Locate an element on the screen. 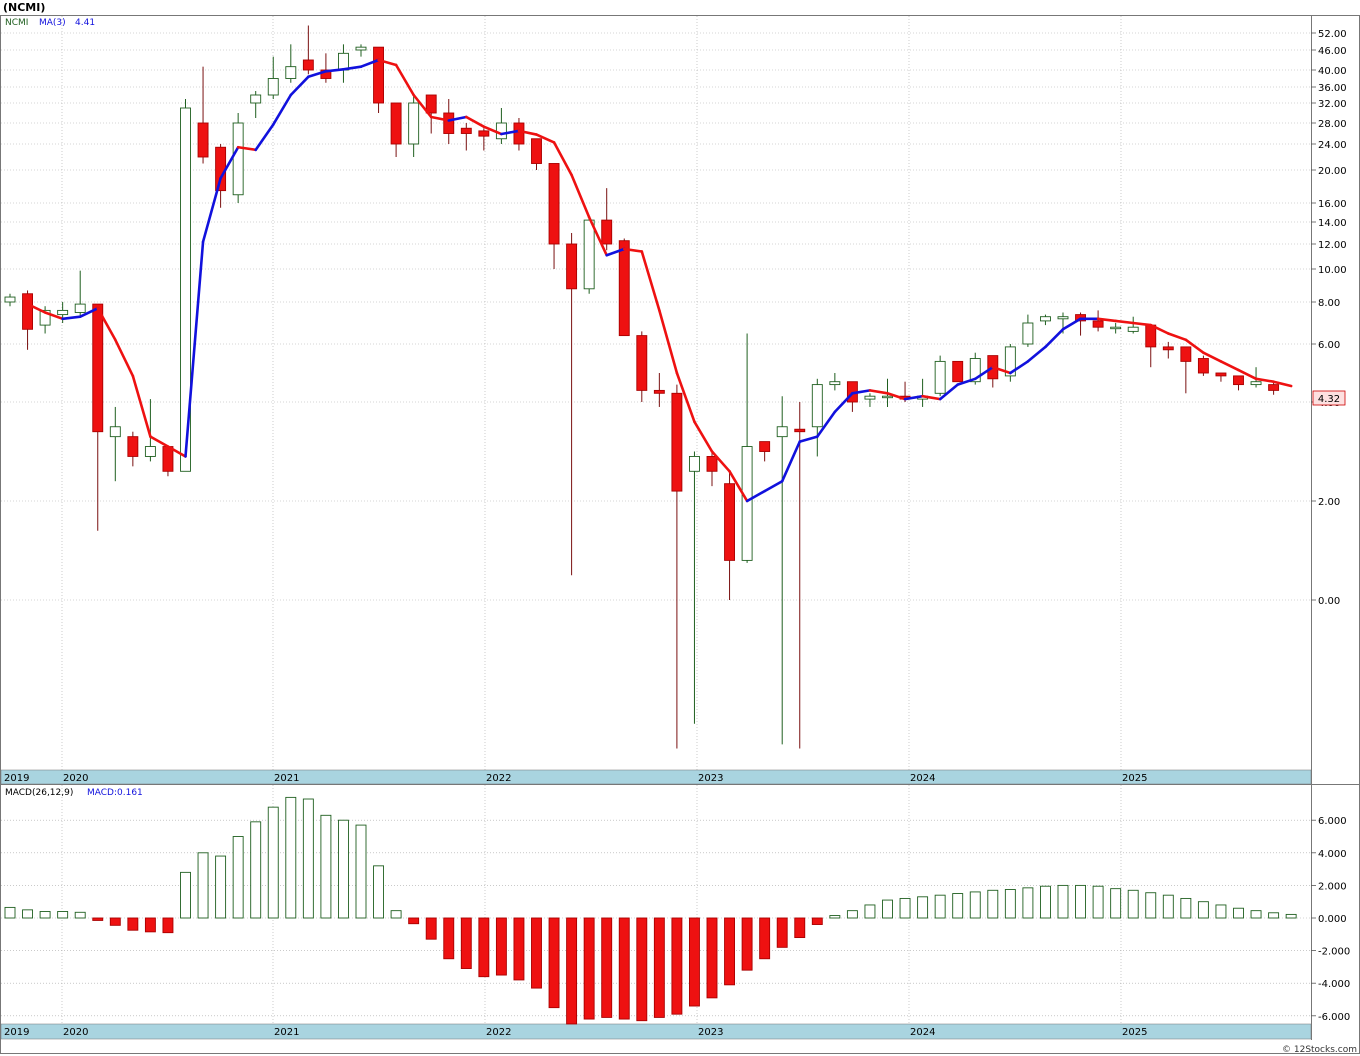  macd-tick-label: -4.000 is located at coordinates (1334, 984).